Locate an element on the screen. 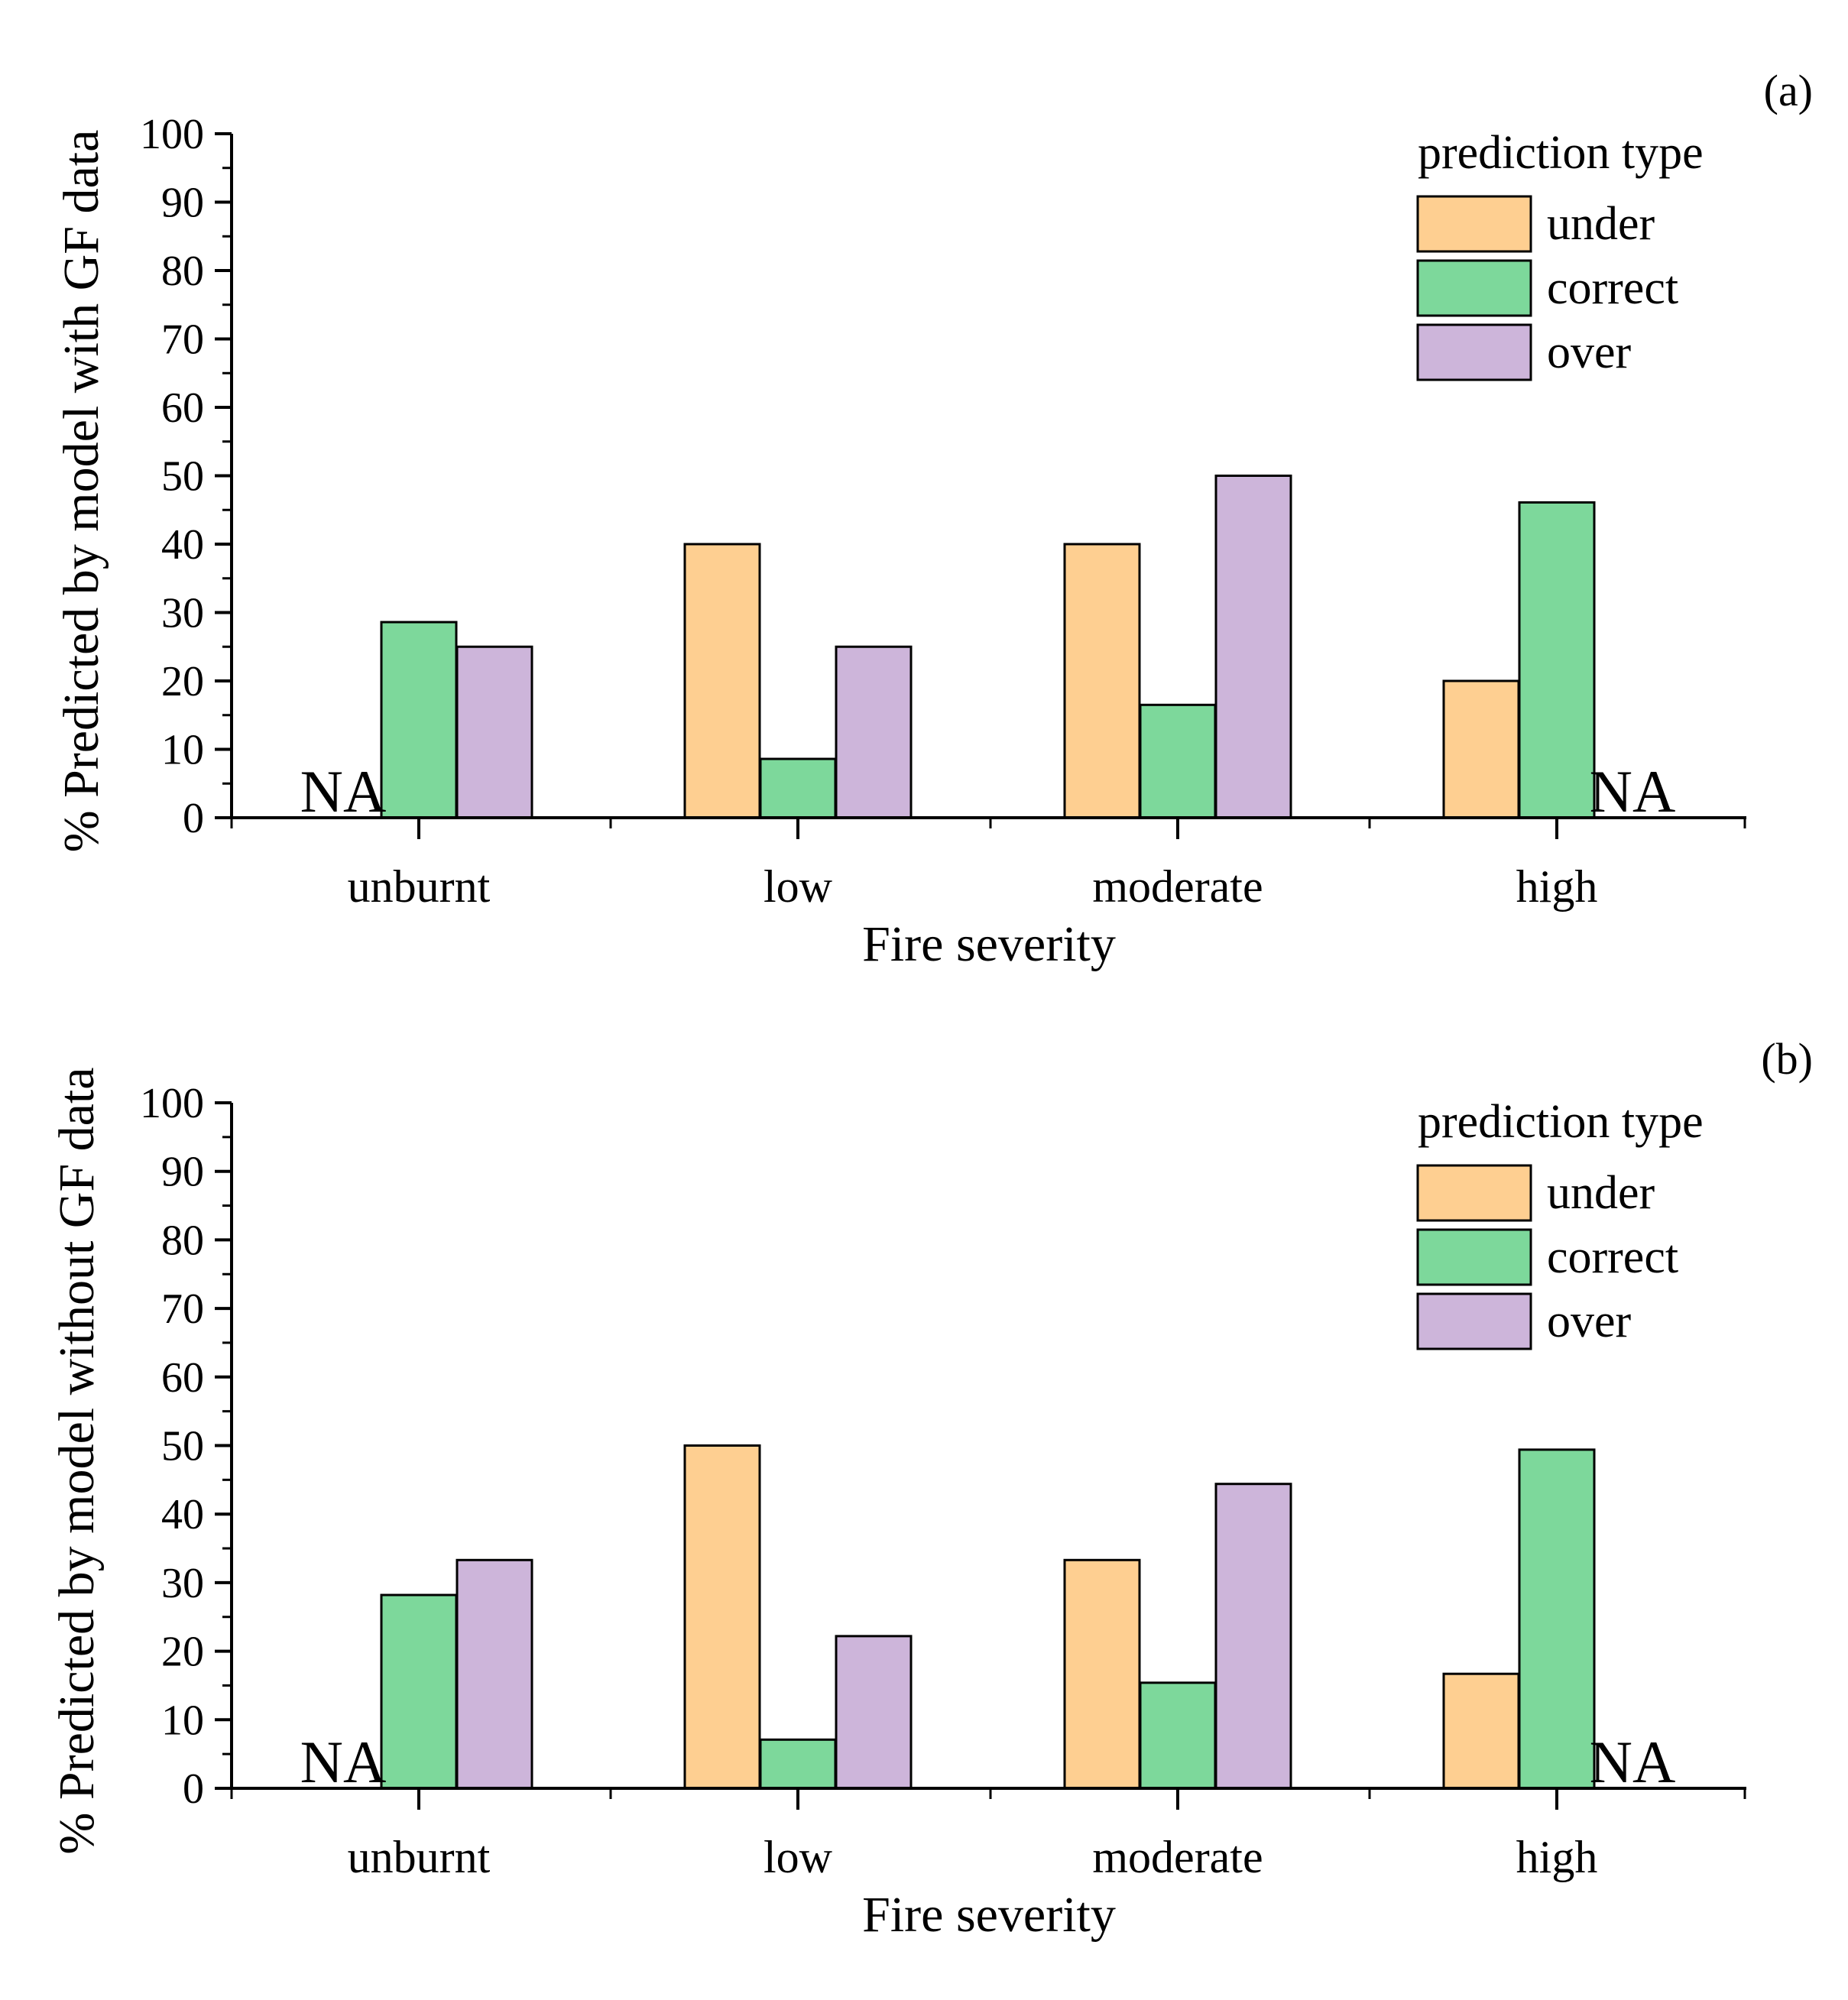 This screenshot has height=2000, width=1848. panel-label: (a) is located at coordinates (1789, 90).